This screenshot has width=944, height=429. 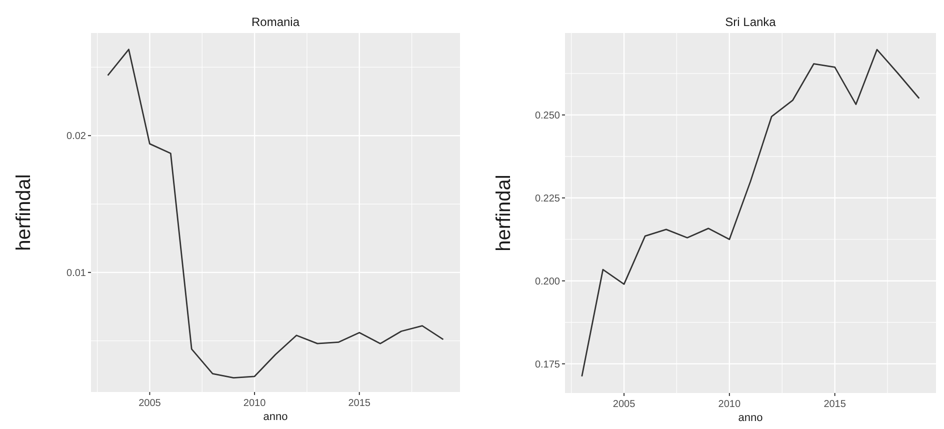 What do you see at coordinates (76, 136) in the screenshot?
I see `y-tick-label: 0.02` at bounding box center [76, 136].